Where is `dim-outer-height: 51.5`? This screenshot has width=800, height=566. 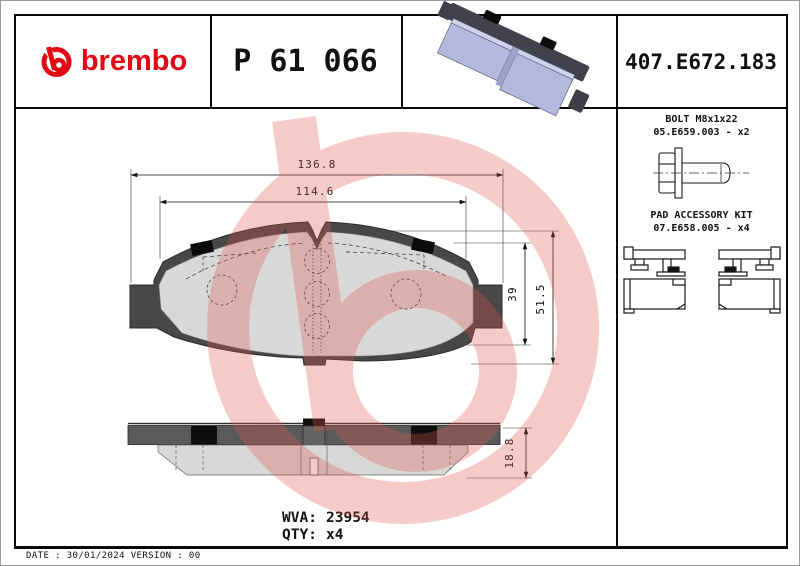 dim-outer-height: 51.5 is located at coordinates (540, 298).